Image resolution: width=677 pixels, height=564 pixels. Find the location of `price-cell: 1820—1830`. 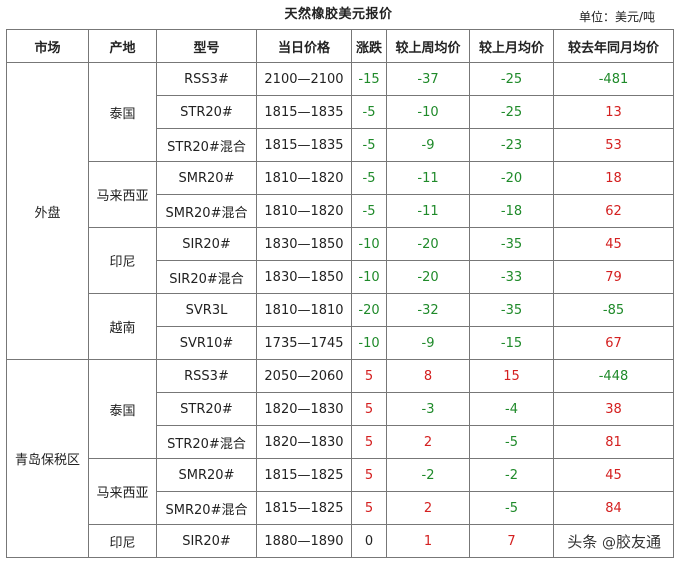

price-cell: 1820—1830 is located at coordinates (304, 442).